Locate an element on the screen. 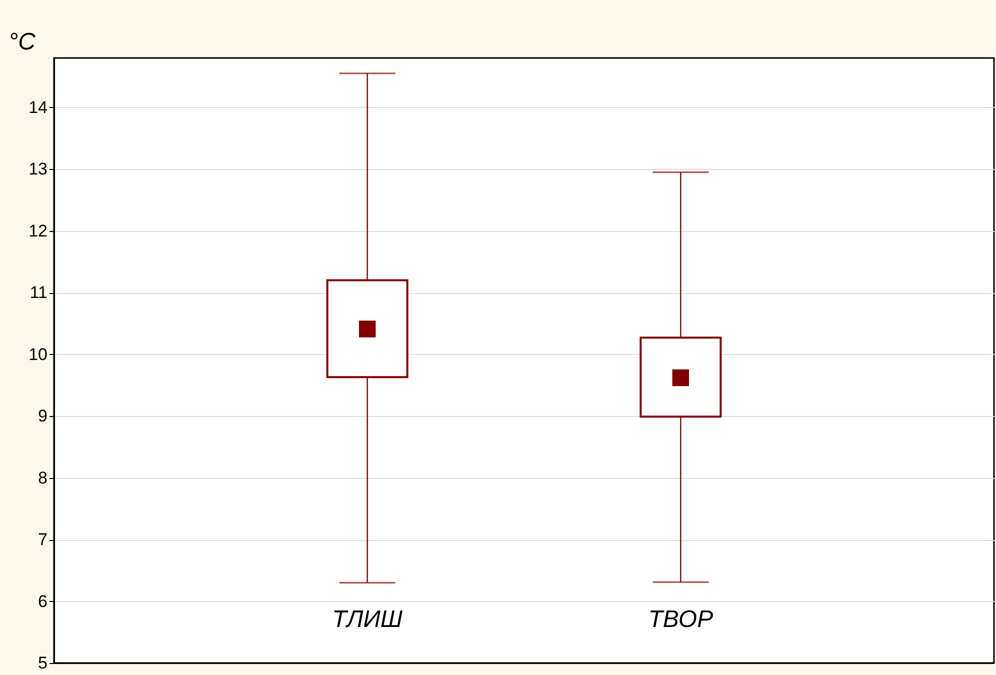  y-tick-label: 10 is located at coordinates (38, 354).